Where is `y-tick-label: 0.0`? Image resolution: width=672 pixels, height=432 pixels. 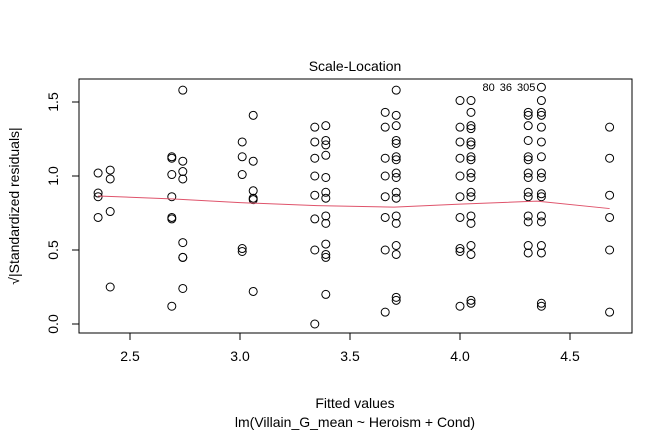 y-tick-label: 0.0 is located at coordinates (53, 324).